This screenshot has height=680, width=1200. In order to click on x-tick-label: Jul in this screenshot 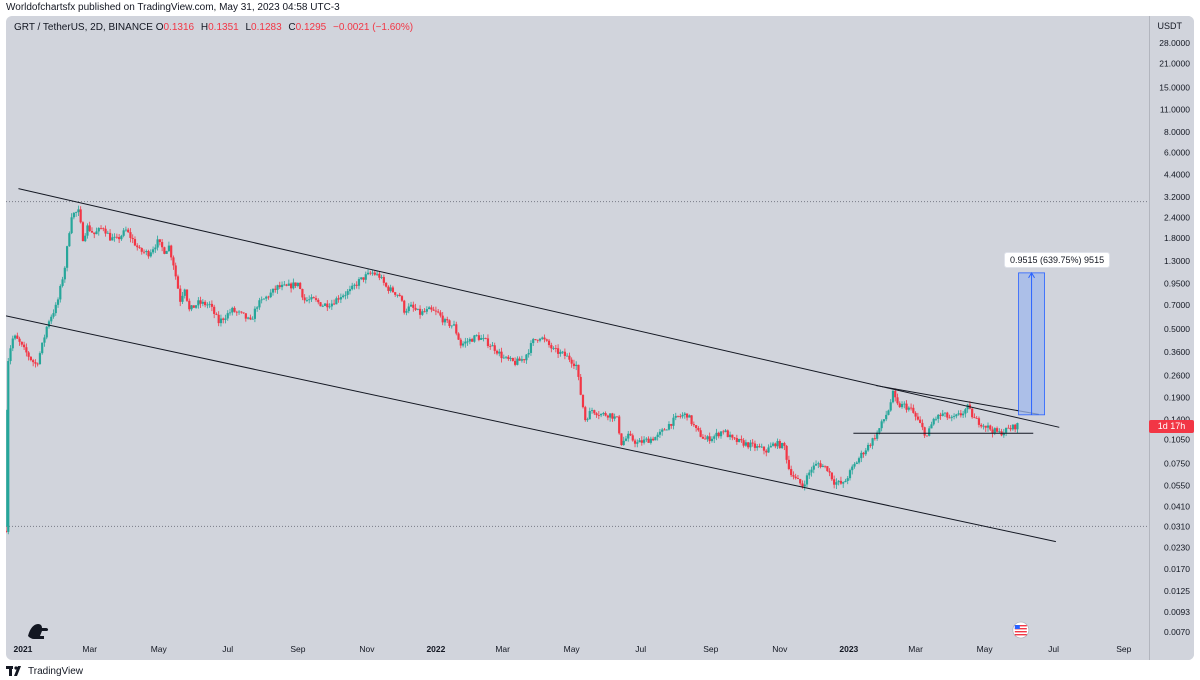, I will do `click(1053, 649)`.